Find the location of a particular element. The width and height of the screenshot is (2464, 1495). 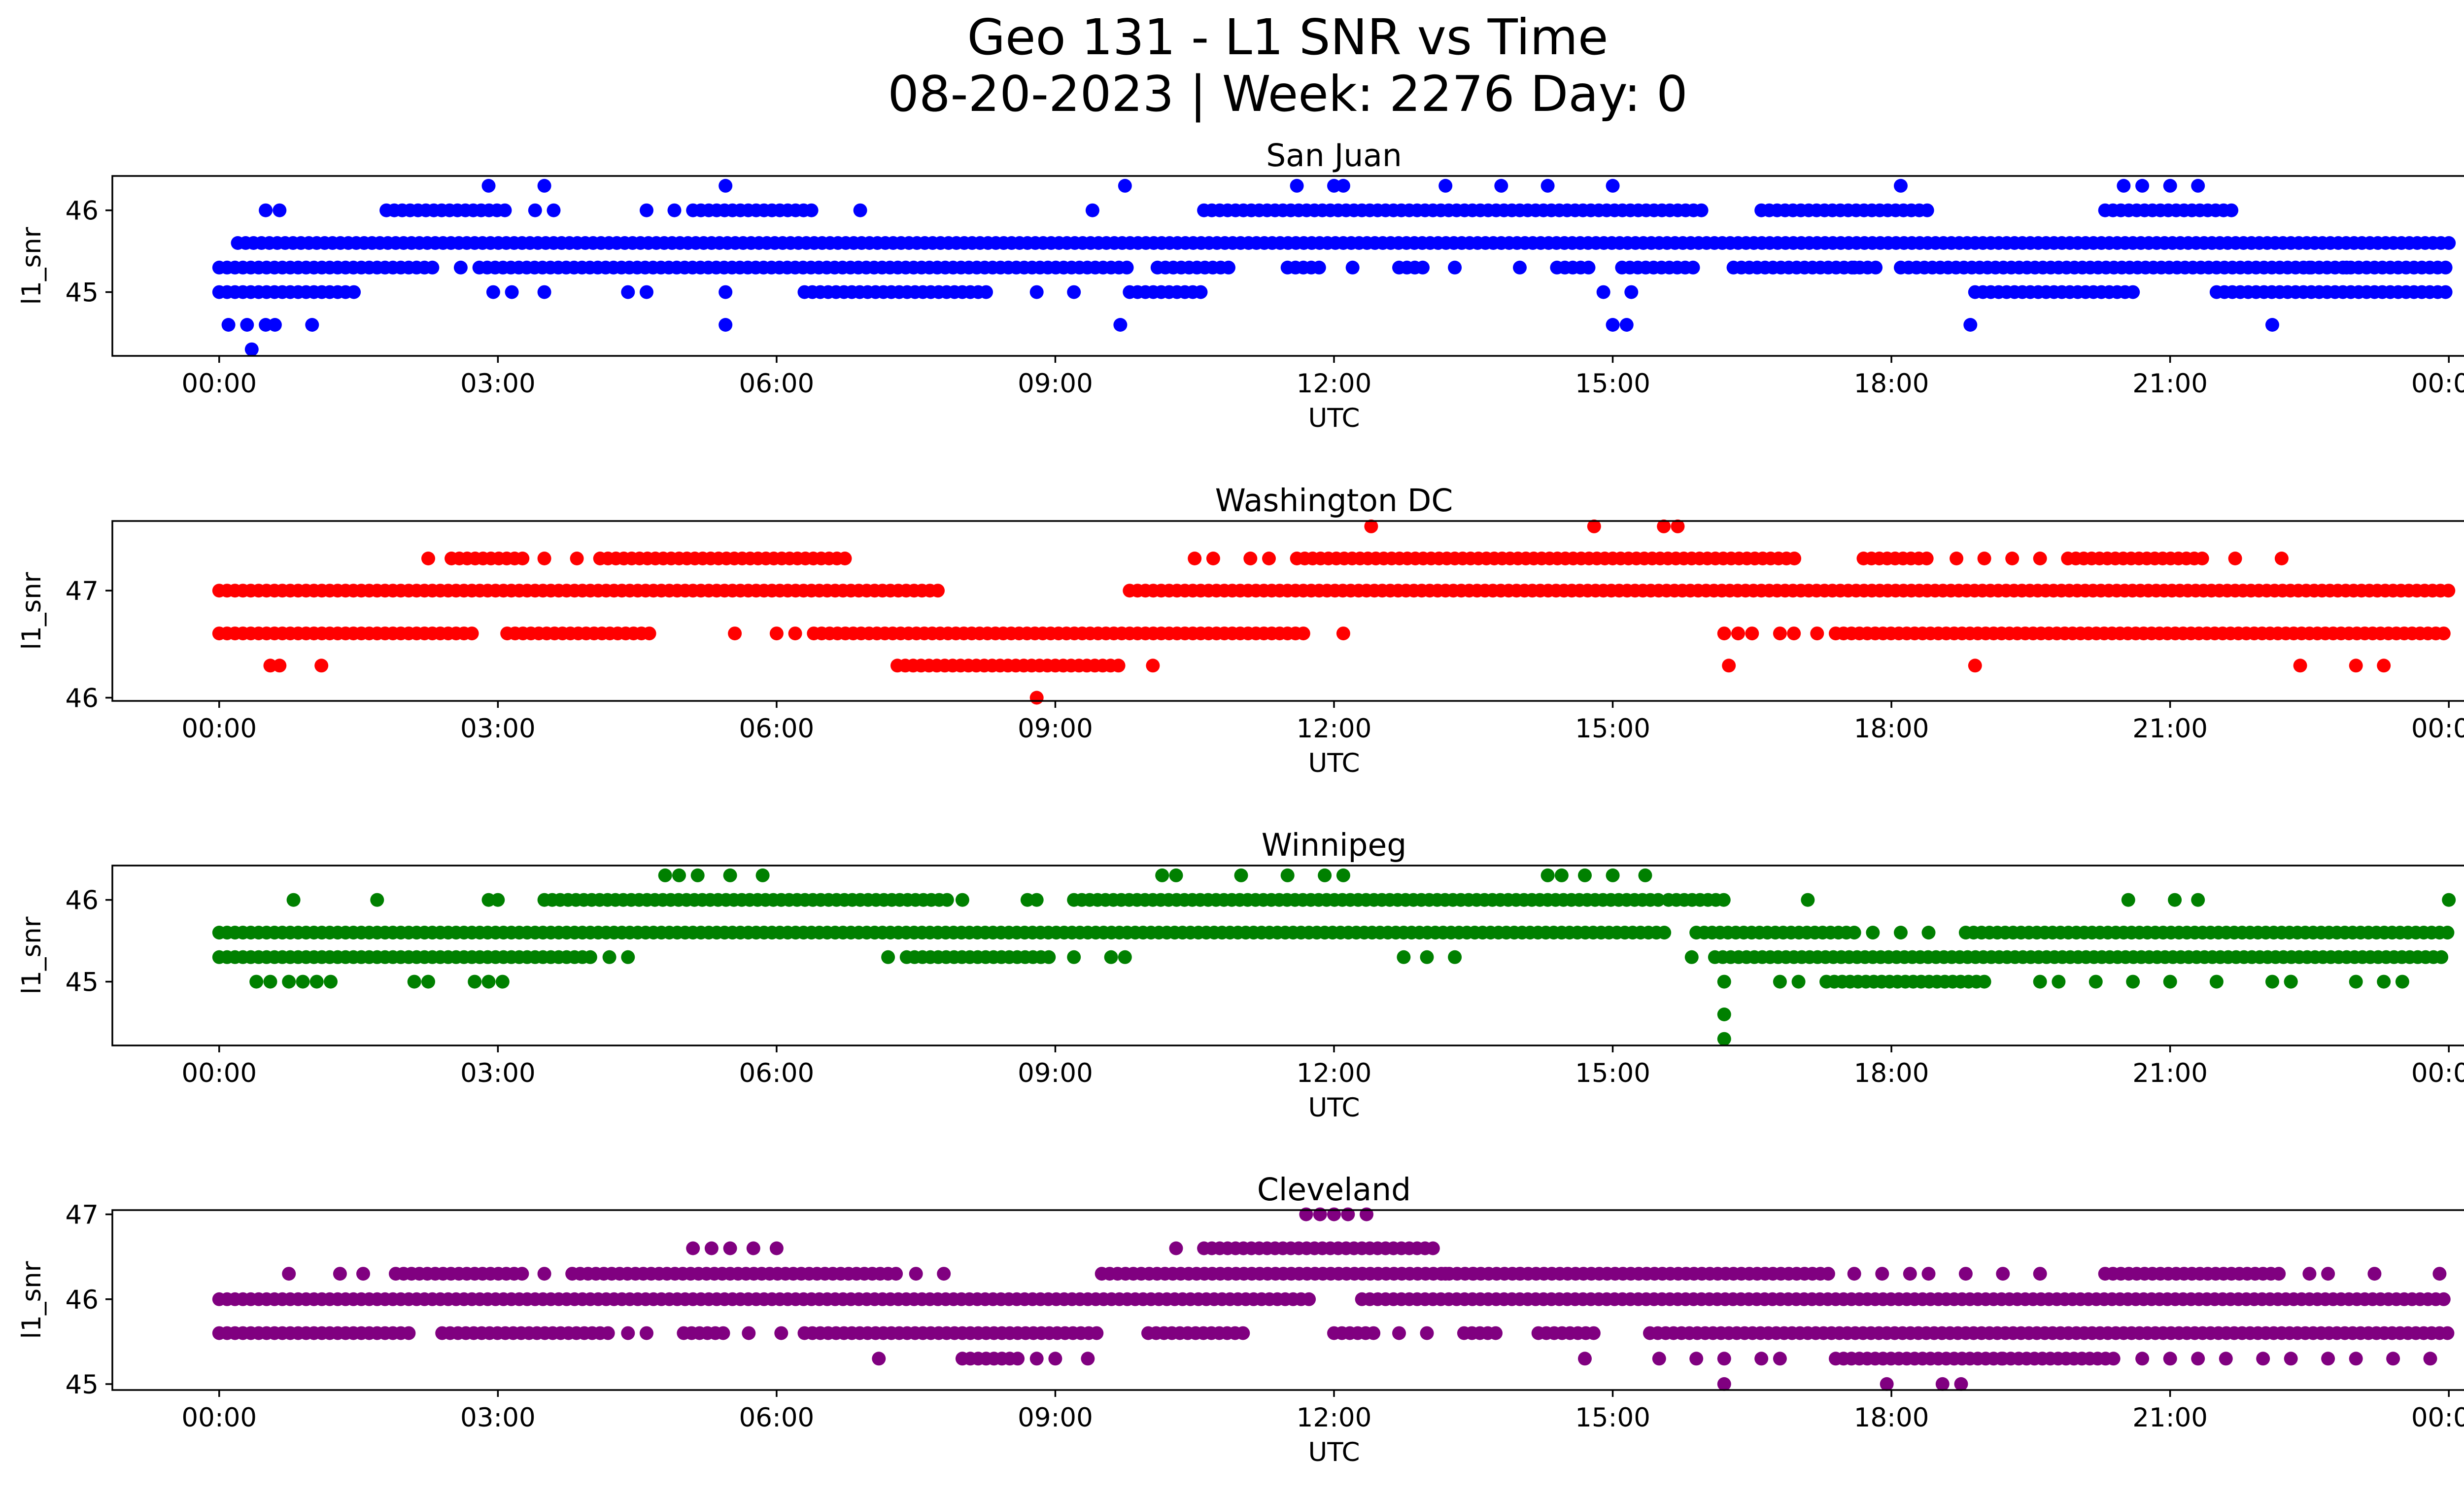

x-axis-label: UTC is located at coordinates (1334, 1452).